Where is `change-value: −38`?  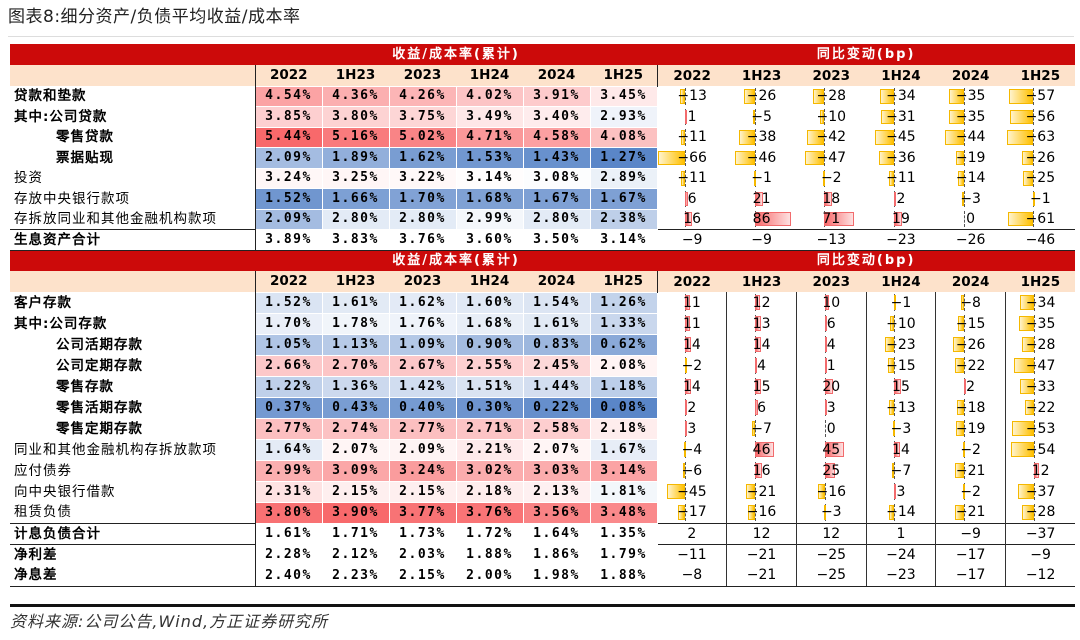
change-value: −38 is located at coordinates (761, 137).